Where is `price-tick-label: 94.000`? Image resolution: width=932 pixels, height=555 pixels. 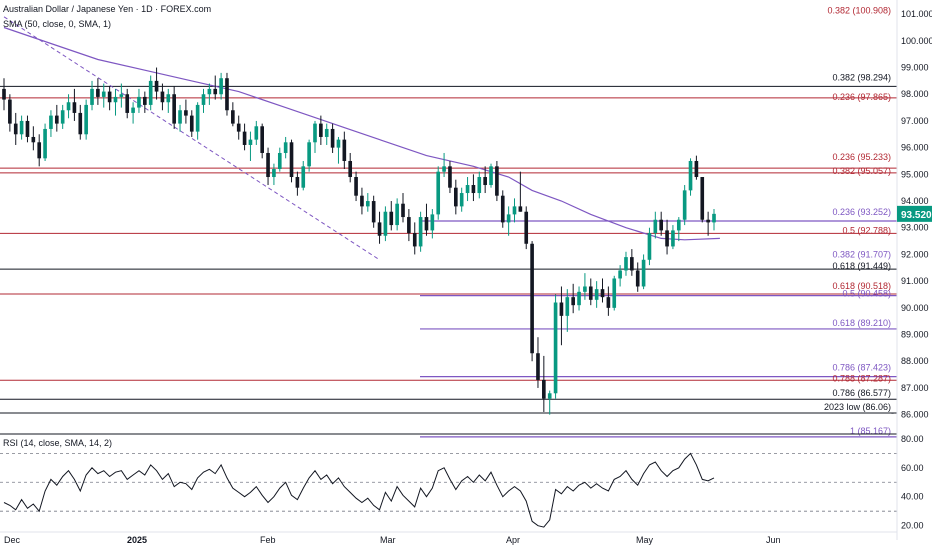 price-tick-label: 94.000 is located at coordinates (915, 201).